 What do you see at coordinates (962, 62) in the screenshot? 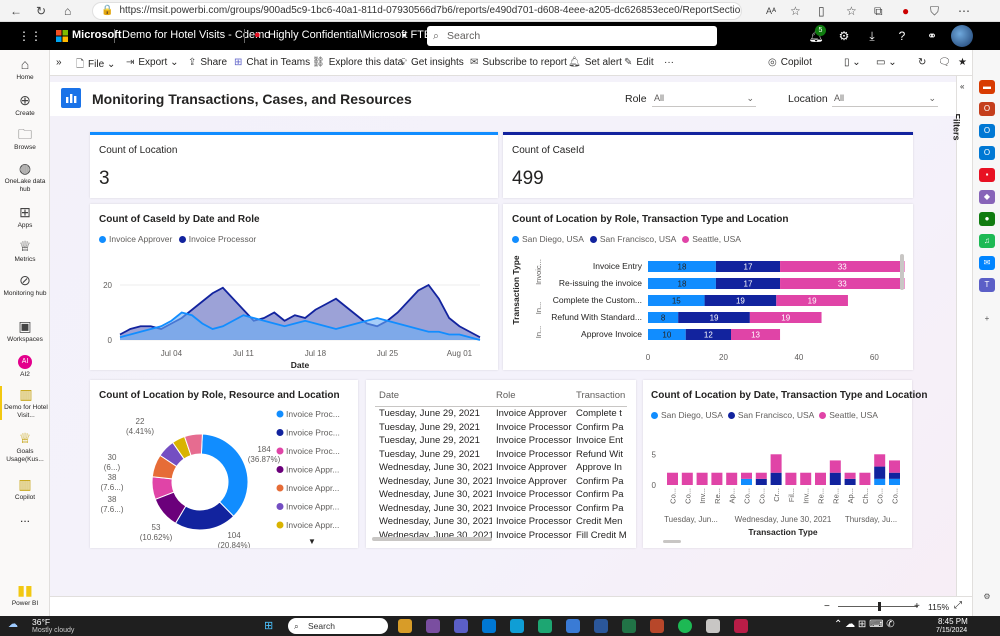
I see `favorite-star-icon: ★` at bounding box center [962, 62].